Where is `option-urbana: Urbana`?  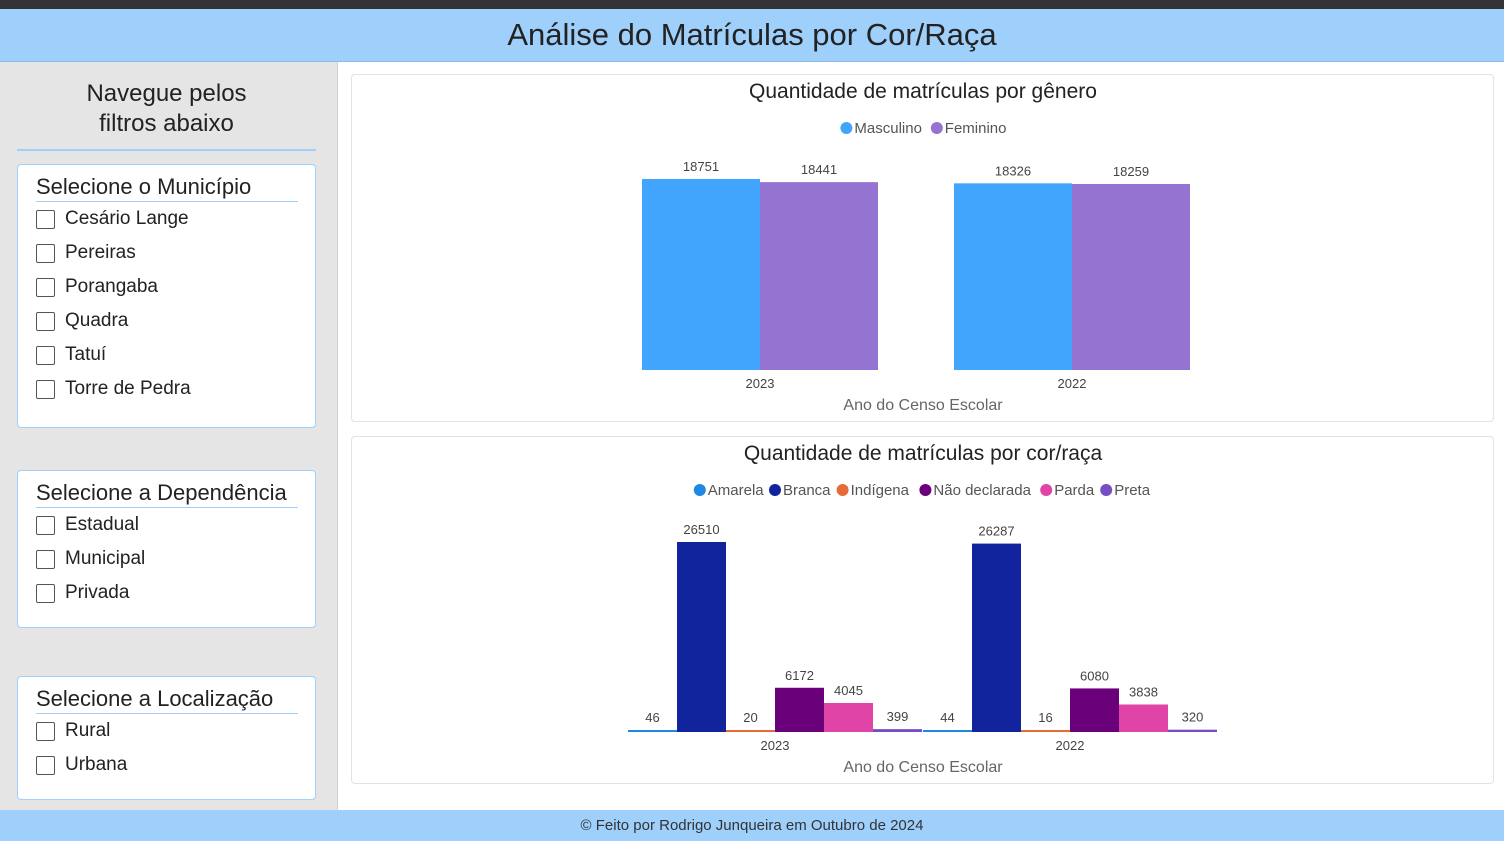 option-urbana: Urbana is located at coordinates (175, 765).